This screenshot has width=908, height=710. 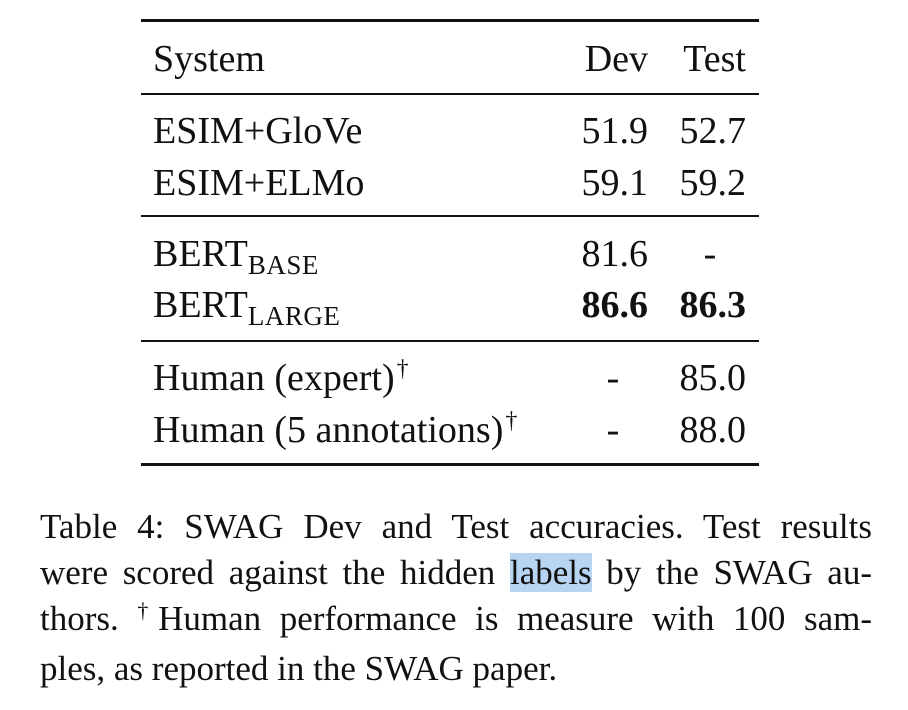 I want to click on header-system: System, so click(x=209, y=59).